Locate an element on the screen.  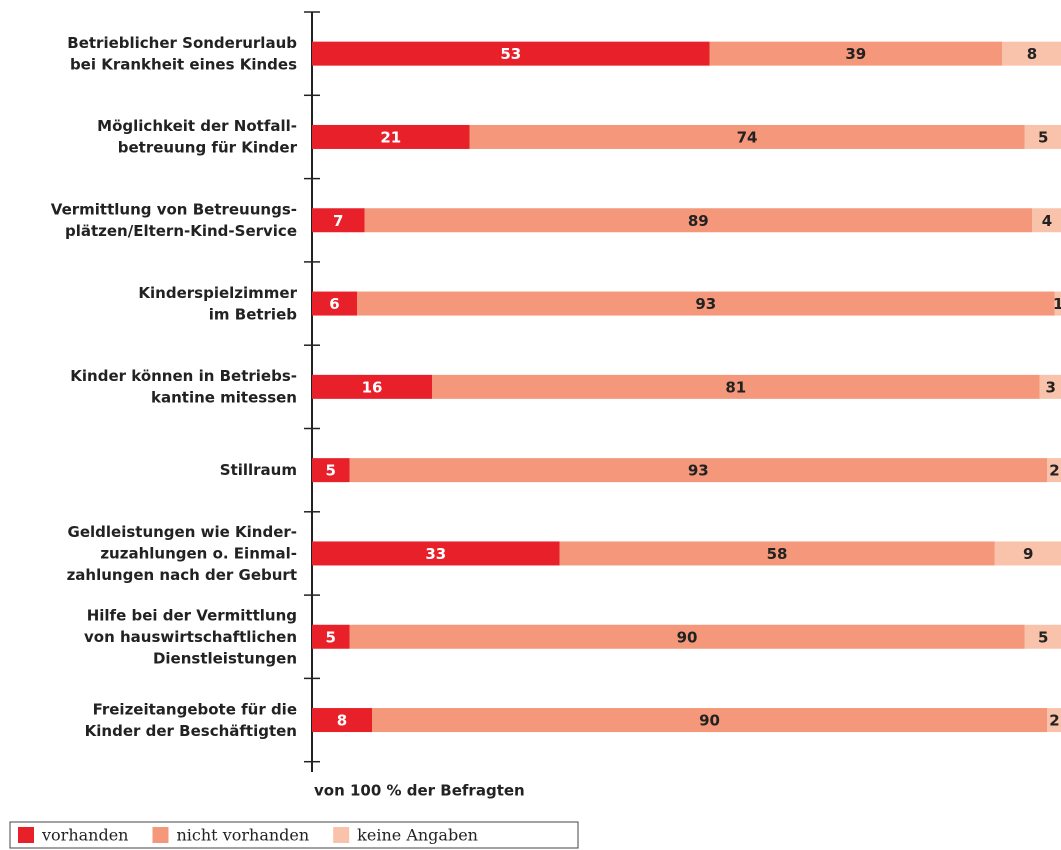
value-label: 89 is located at coordinates (698, 221).